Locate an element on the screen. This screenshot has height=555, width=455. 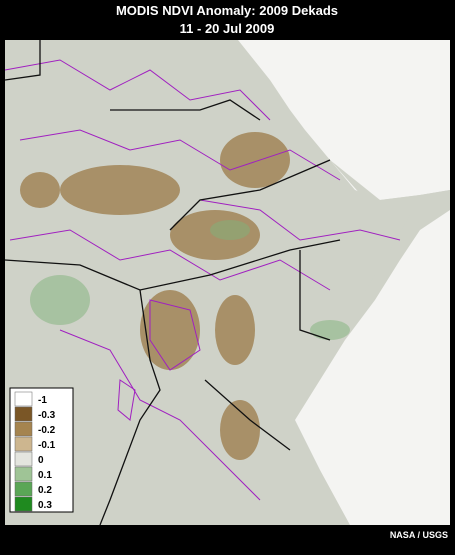
legend-label: -1 is located at coordinates (42, 400).